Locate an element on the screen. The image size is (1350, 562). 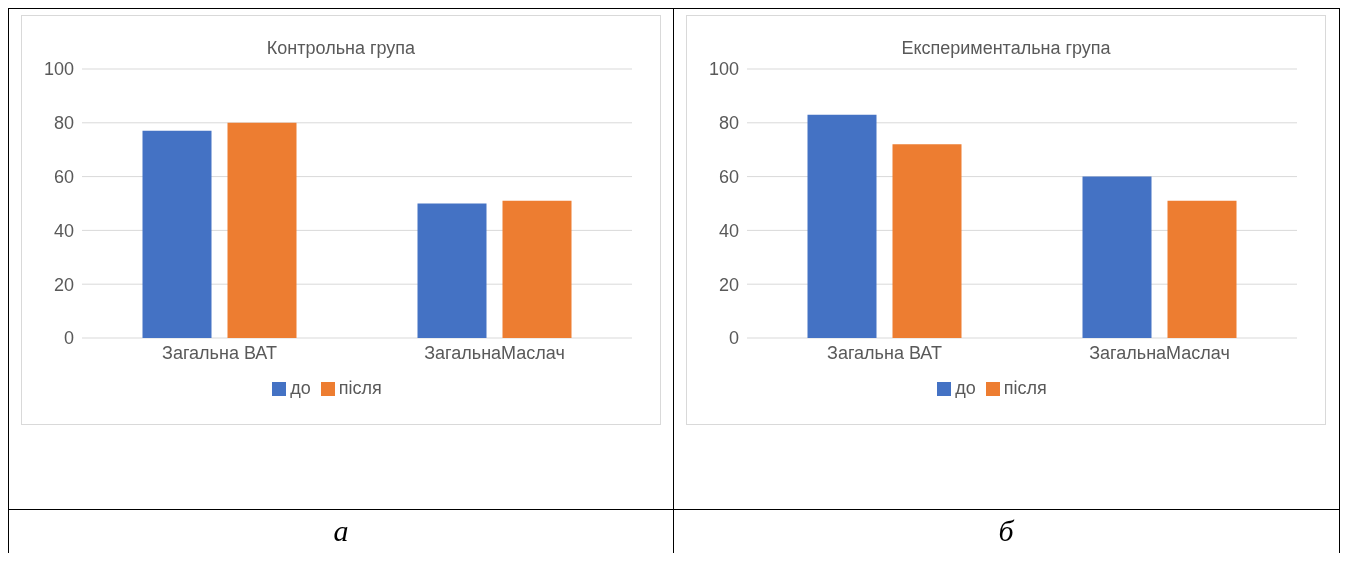
chart-title: Контрольна група is located at coordinates (341, 48).